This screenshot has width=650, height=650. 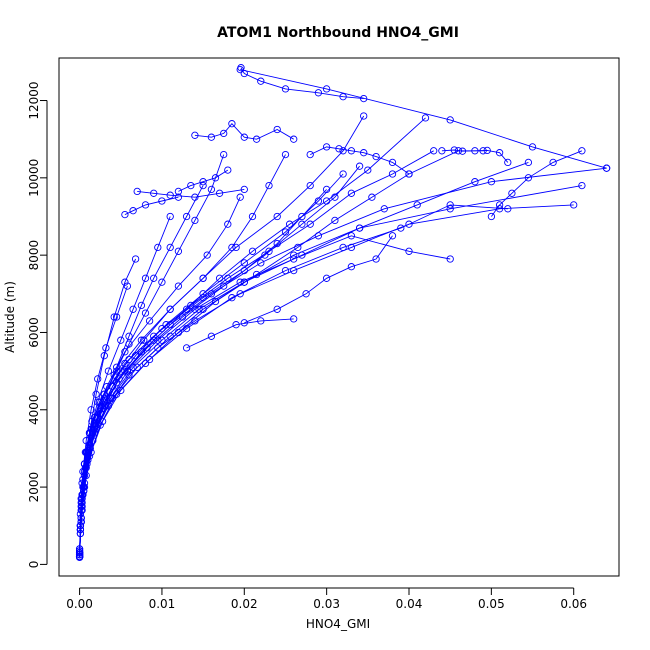 I want to click on y-tick-label: 0, so click(x=34, y=565).